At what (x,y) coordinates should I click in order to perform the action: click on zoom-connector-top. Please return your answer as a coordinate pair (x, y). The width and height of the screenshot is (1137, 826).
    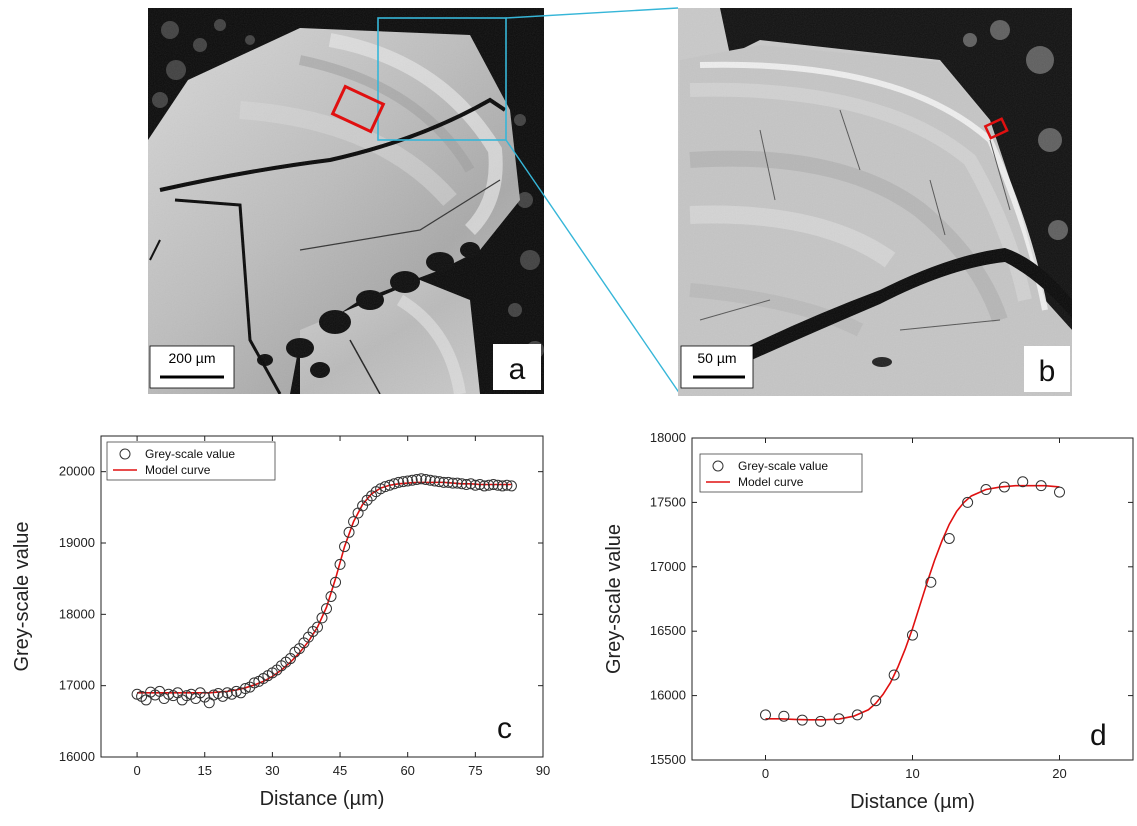
    Looking at the image, I should click on (592, 13).